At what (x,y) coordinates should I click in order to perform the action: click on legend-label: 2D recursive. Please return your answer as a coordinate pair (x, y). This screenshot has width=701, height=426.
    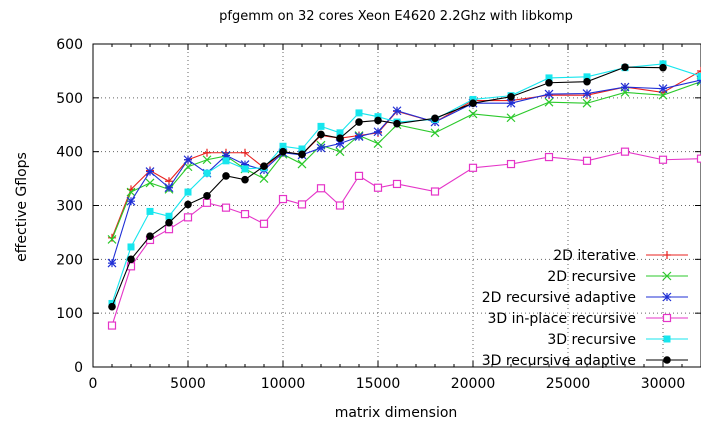
    Looking at the image, I should click on (591, 277).